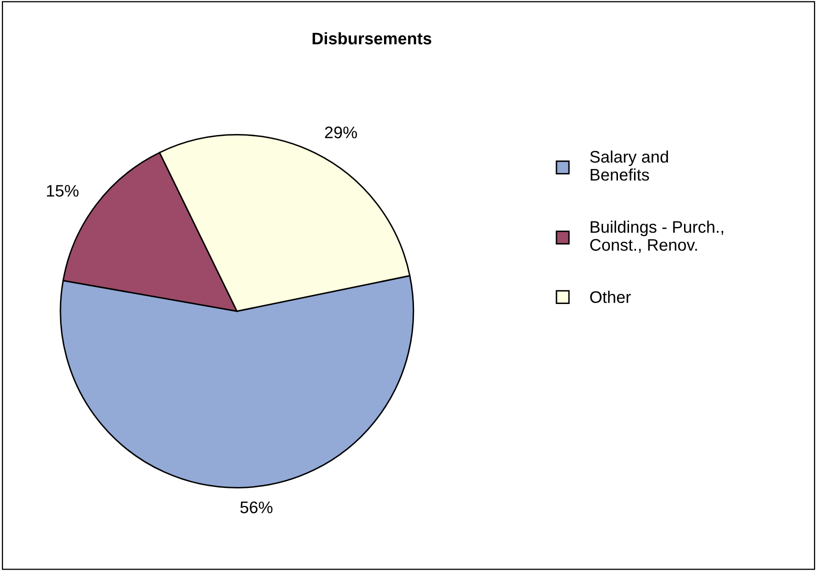 Image resolution: width=817 pixels, height=571 pixels. I want to click on data-label: 29%, so click(341, 132).